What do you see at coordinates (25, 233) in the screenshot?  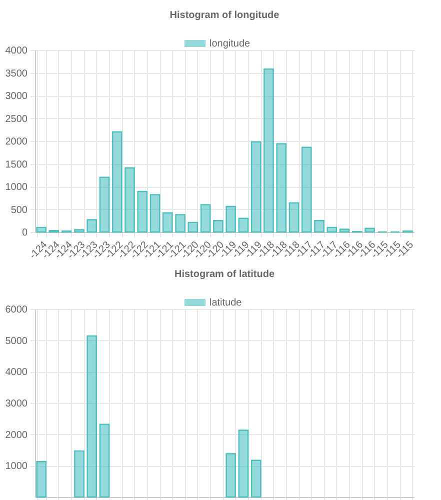 I see `y-tick-label: 0` at bounding box center [25, 233].